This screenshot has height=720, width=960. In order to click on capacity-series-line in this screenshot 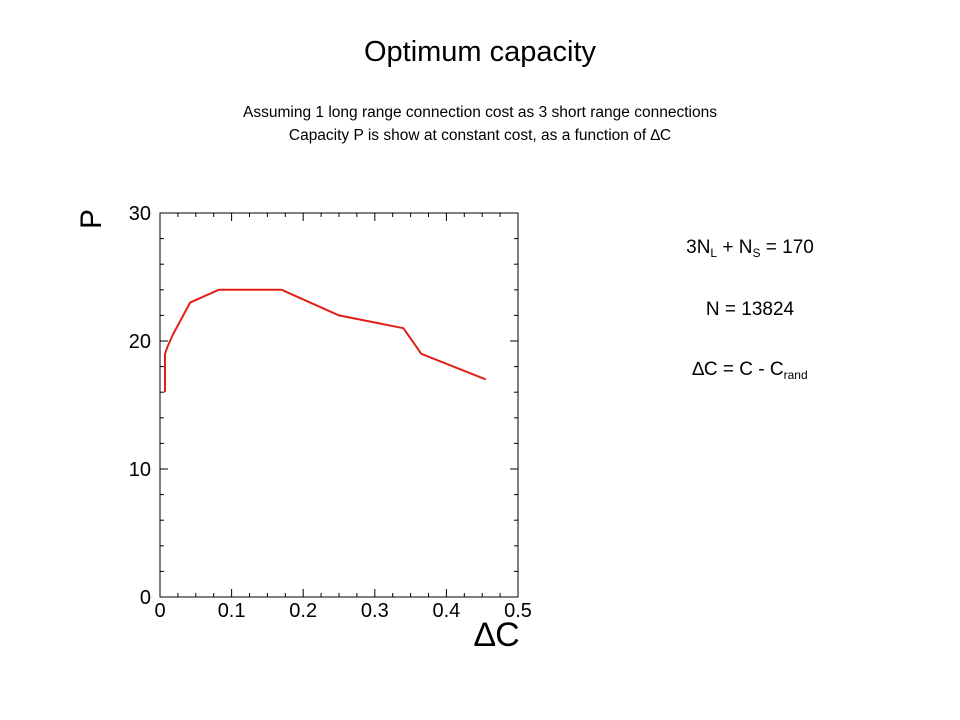, I will do `click(325, 340)`.